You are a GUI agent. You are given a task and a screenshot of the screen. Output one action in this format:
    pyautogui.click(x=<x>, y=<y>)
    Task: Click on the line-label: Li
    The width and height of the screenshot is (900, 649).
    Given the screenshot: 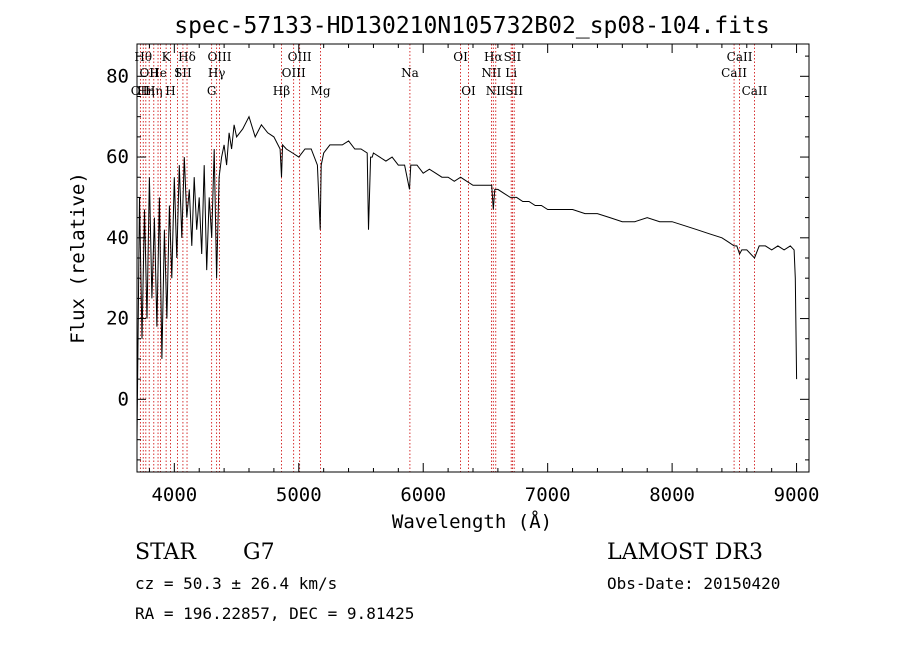 What is the action you would take?
    pyautogui.click(x=511, y=73)
    